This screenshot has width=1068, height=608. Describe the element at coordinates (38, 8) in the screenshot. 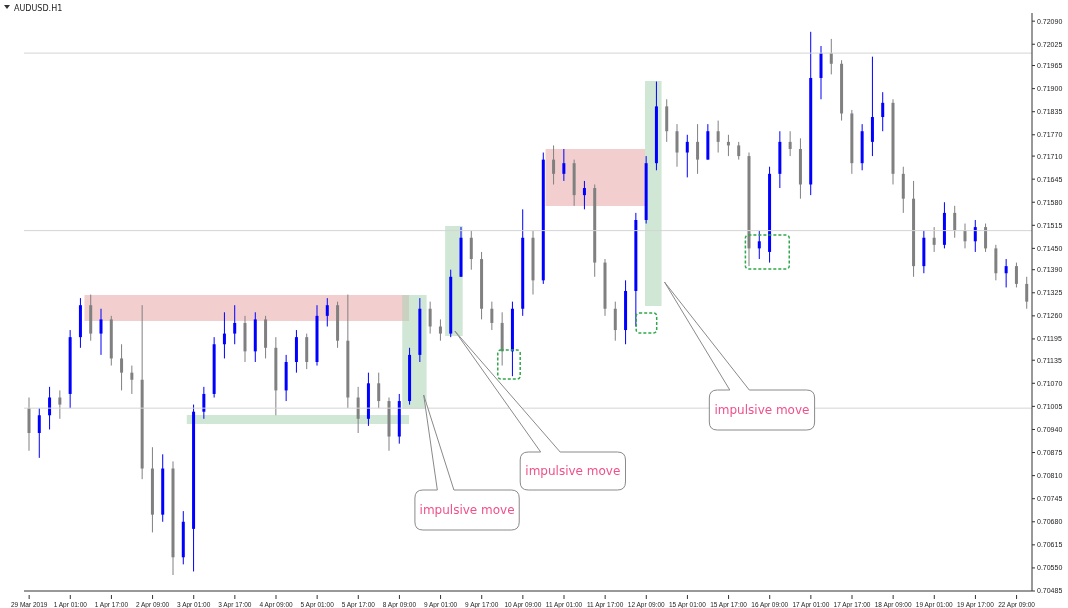

I see `chart-title: AUDUSD.H1` at that location.